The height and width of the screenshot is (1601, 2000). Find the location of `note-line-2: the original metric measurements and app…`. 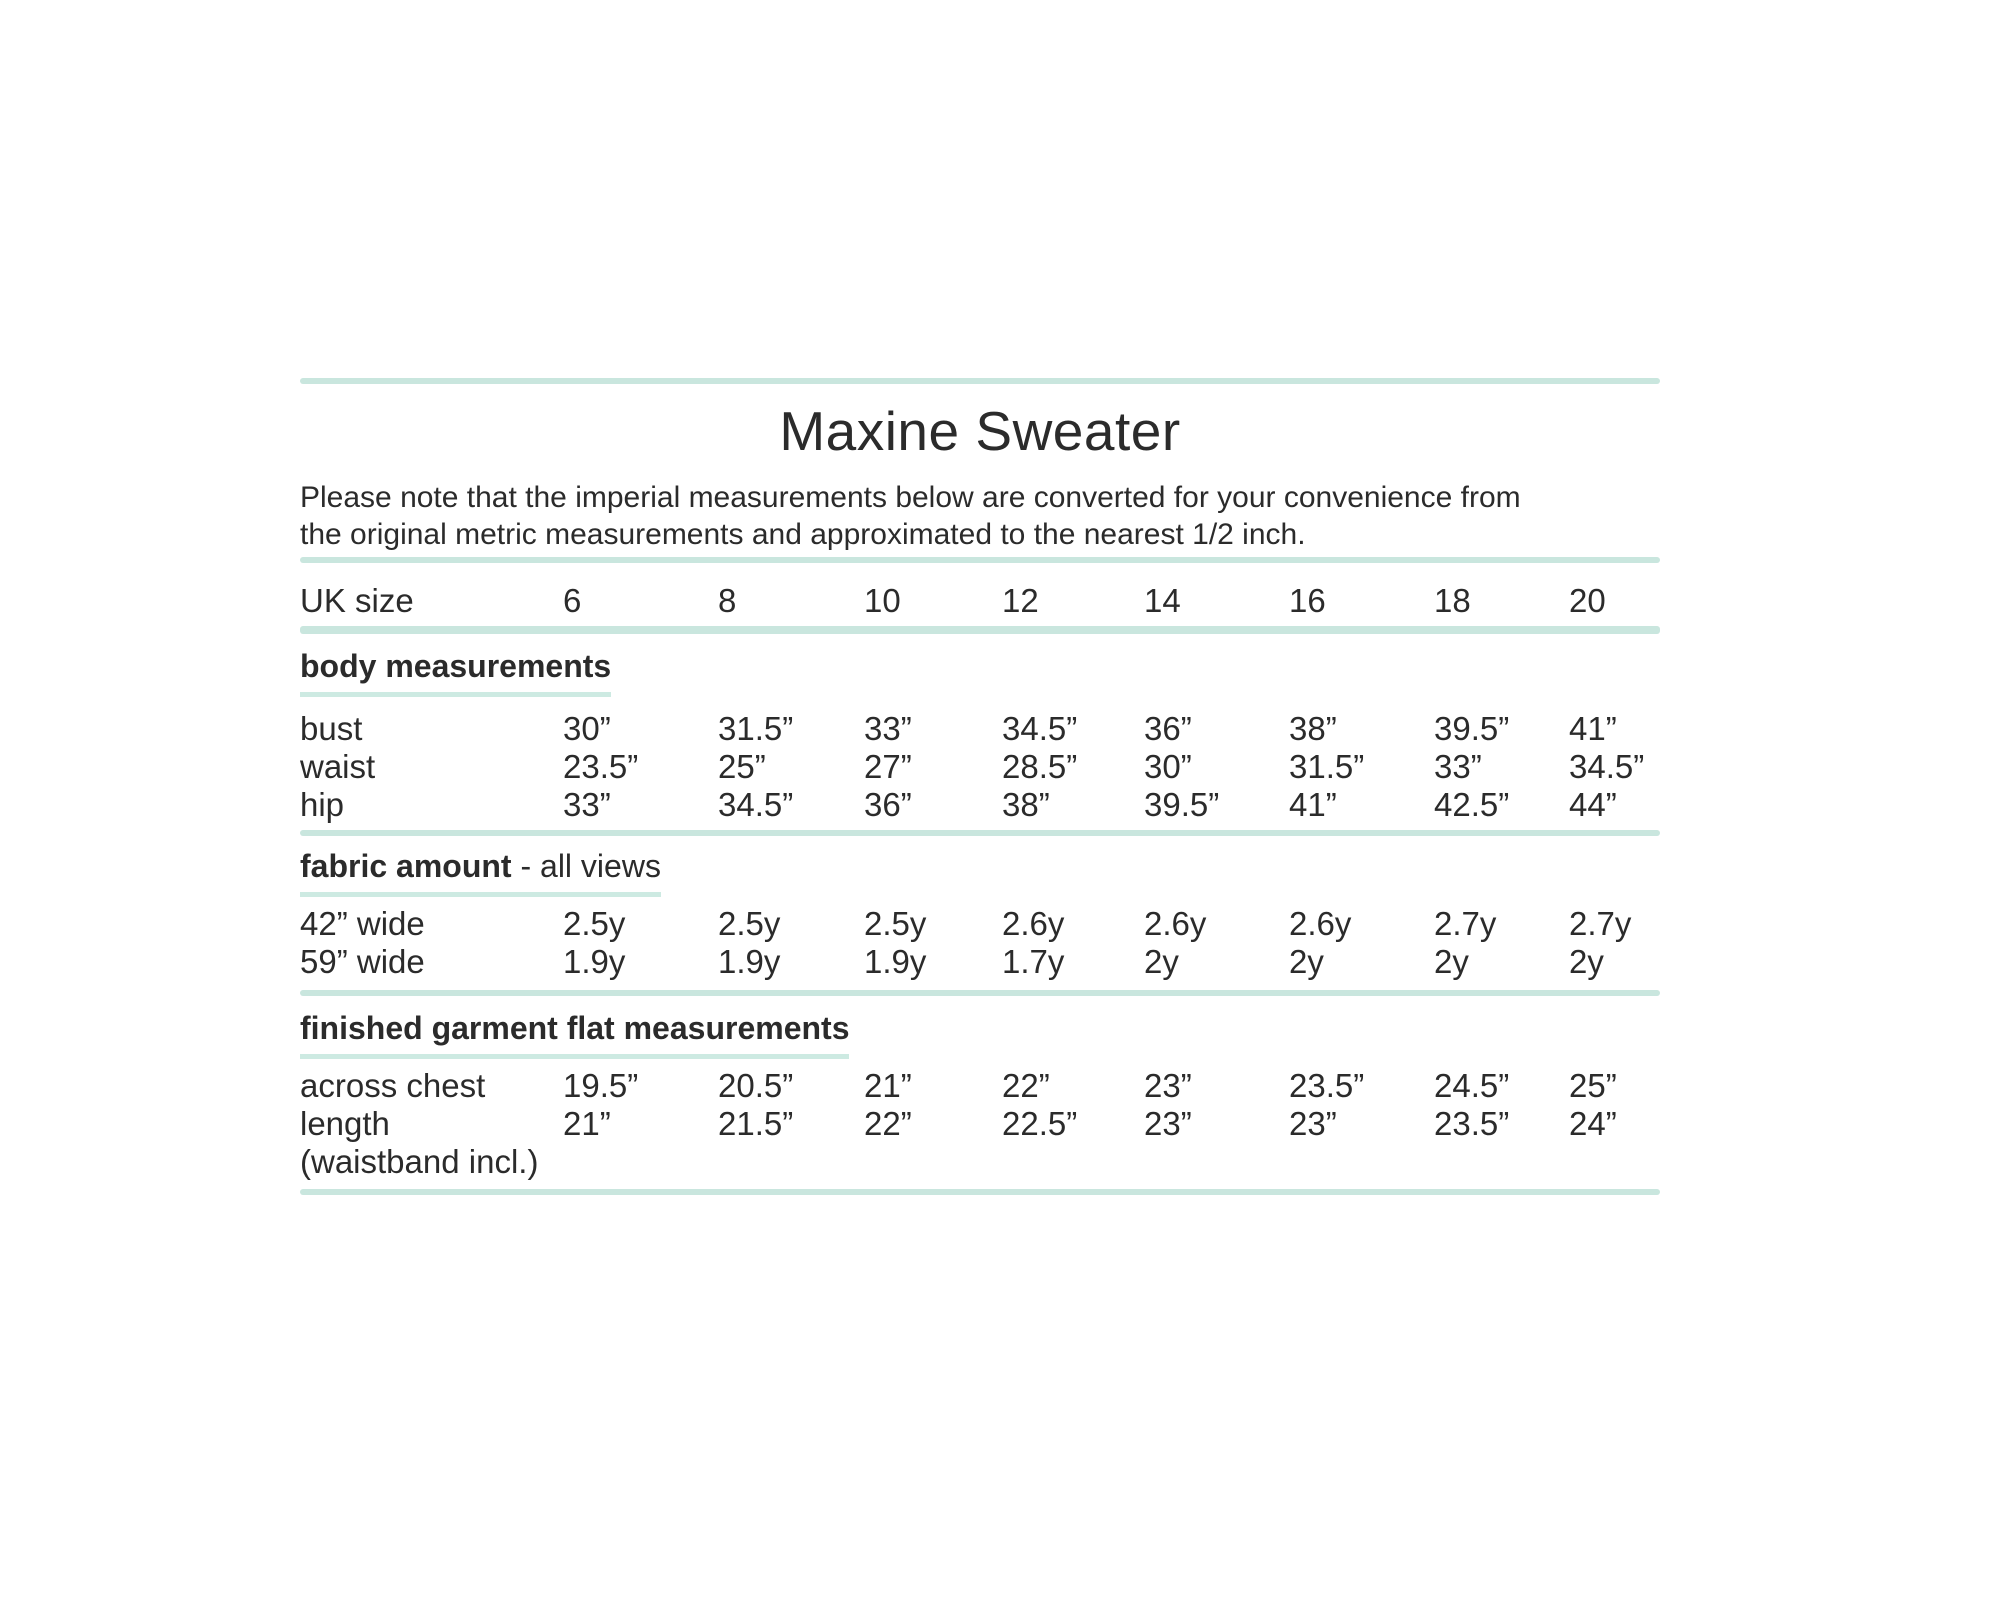

note-line-2: the original metric measurements and app… is located at coordinates (803, 534).